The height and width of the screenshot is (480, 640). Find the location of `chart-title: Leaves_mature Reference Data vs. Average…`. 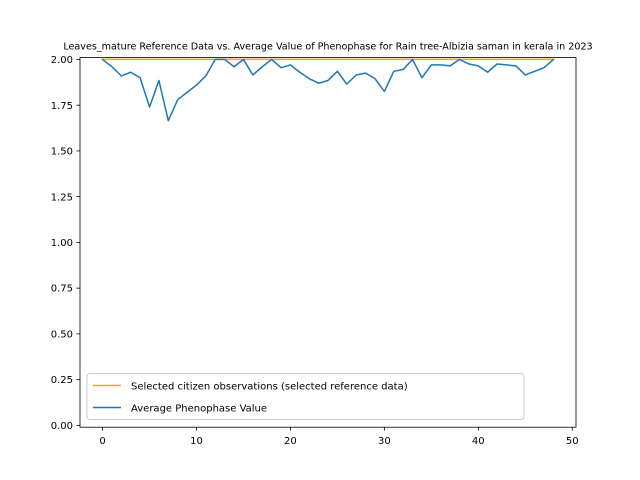

chart-title: Leaves_mature Reference Data vs. Average… is located at coordinates (327, 47).